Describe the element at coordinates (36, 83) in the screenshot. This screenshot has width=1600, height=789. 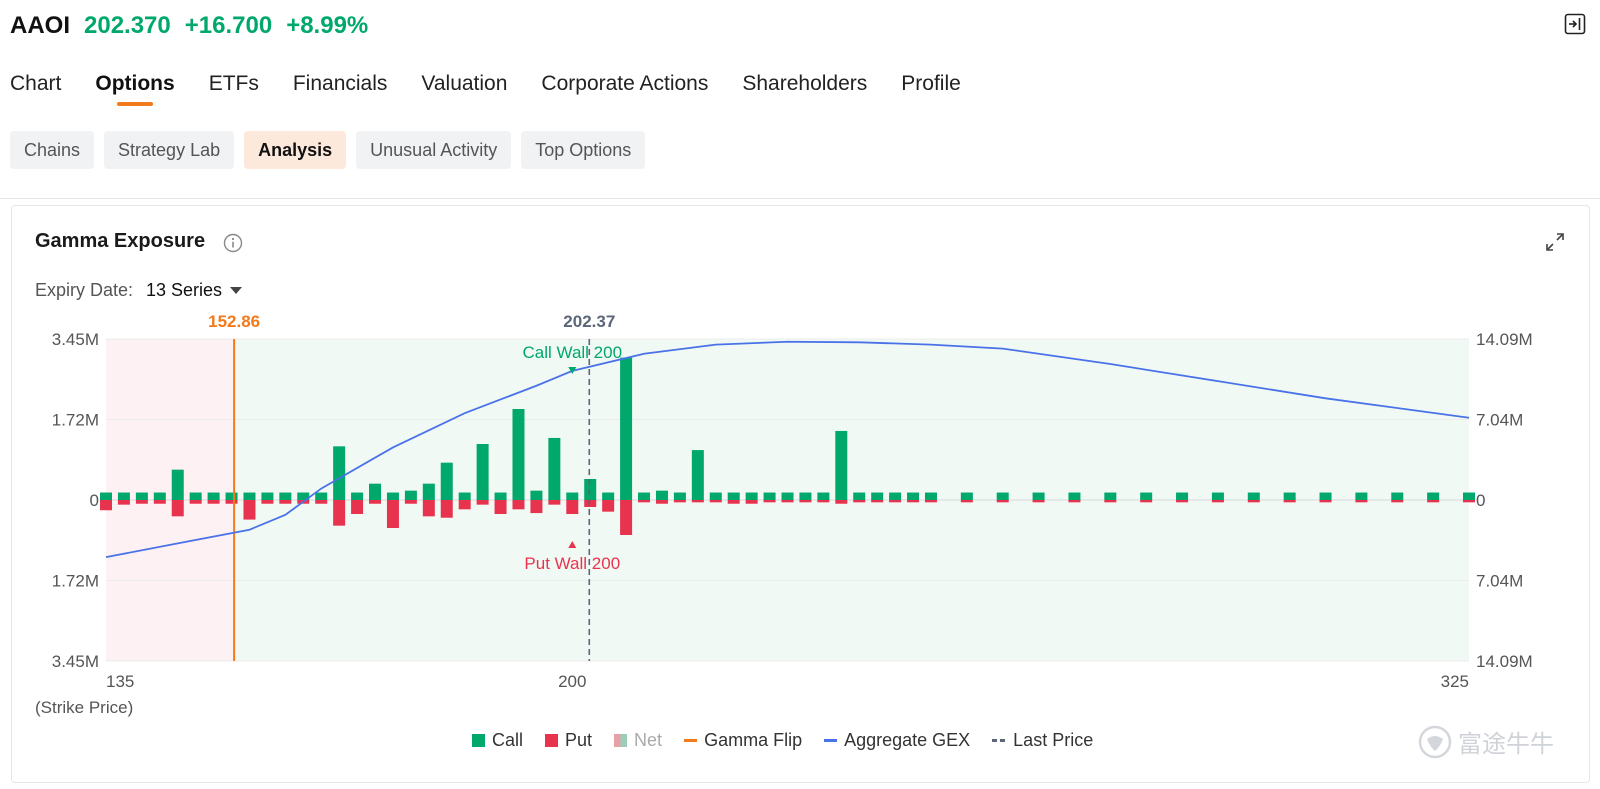
I see `tab-chart: Chart` at that location.